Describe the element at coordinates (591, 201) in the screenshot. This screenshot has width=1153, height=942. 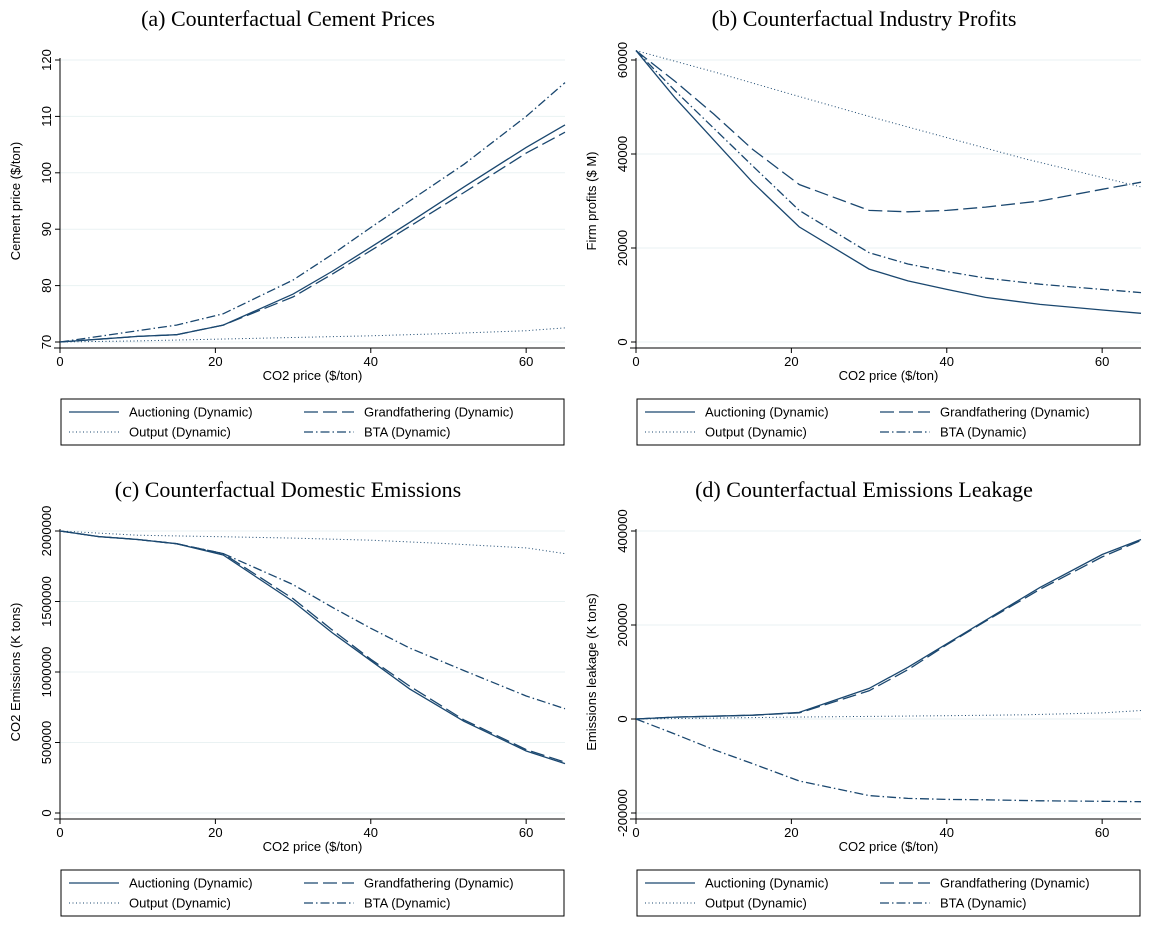
I see `y-axis-label: Firm profits ($ M)` at that location.